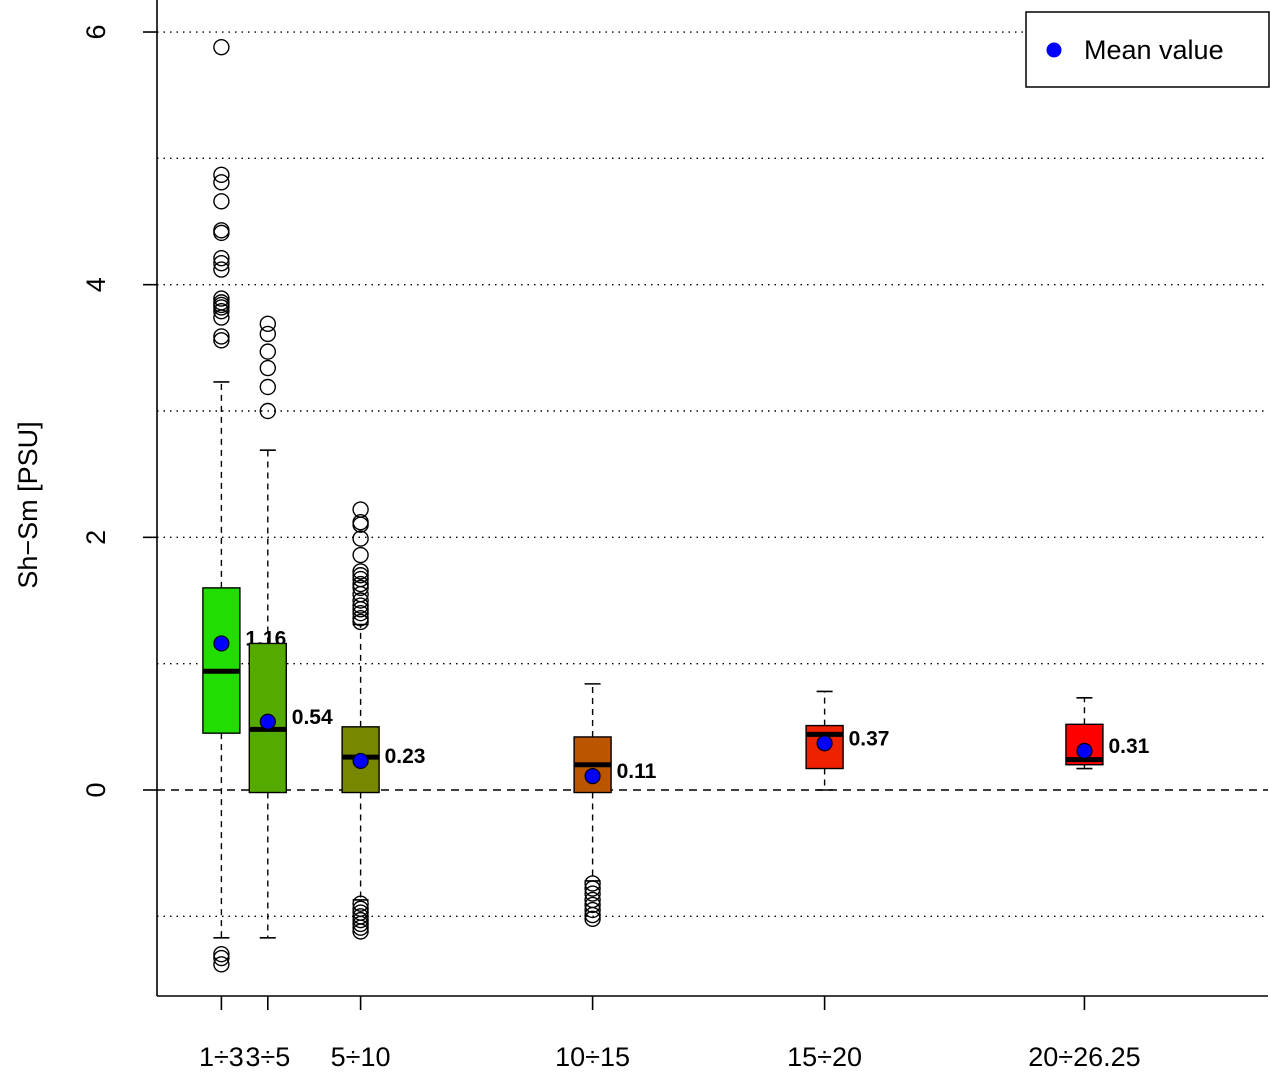 The height and width of the screenshot is (1076, 1270). Describe the element at coordinates (592, 1057) in the screenshot. I see `x-tick-label: 10÷15` at that location.